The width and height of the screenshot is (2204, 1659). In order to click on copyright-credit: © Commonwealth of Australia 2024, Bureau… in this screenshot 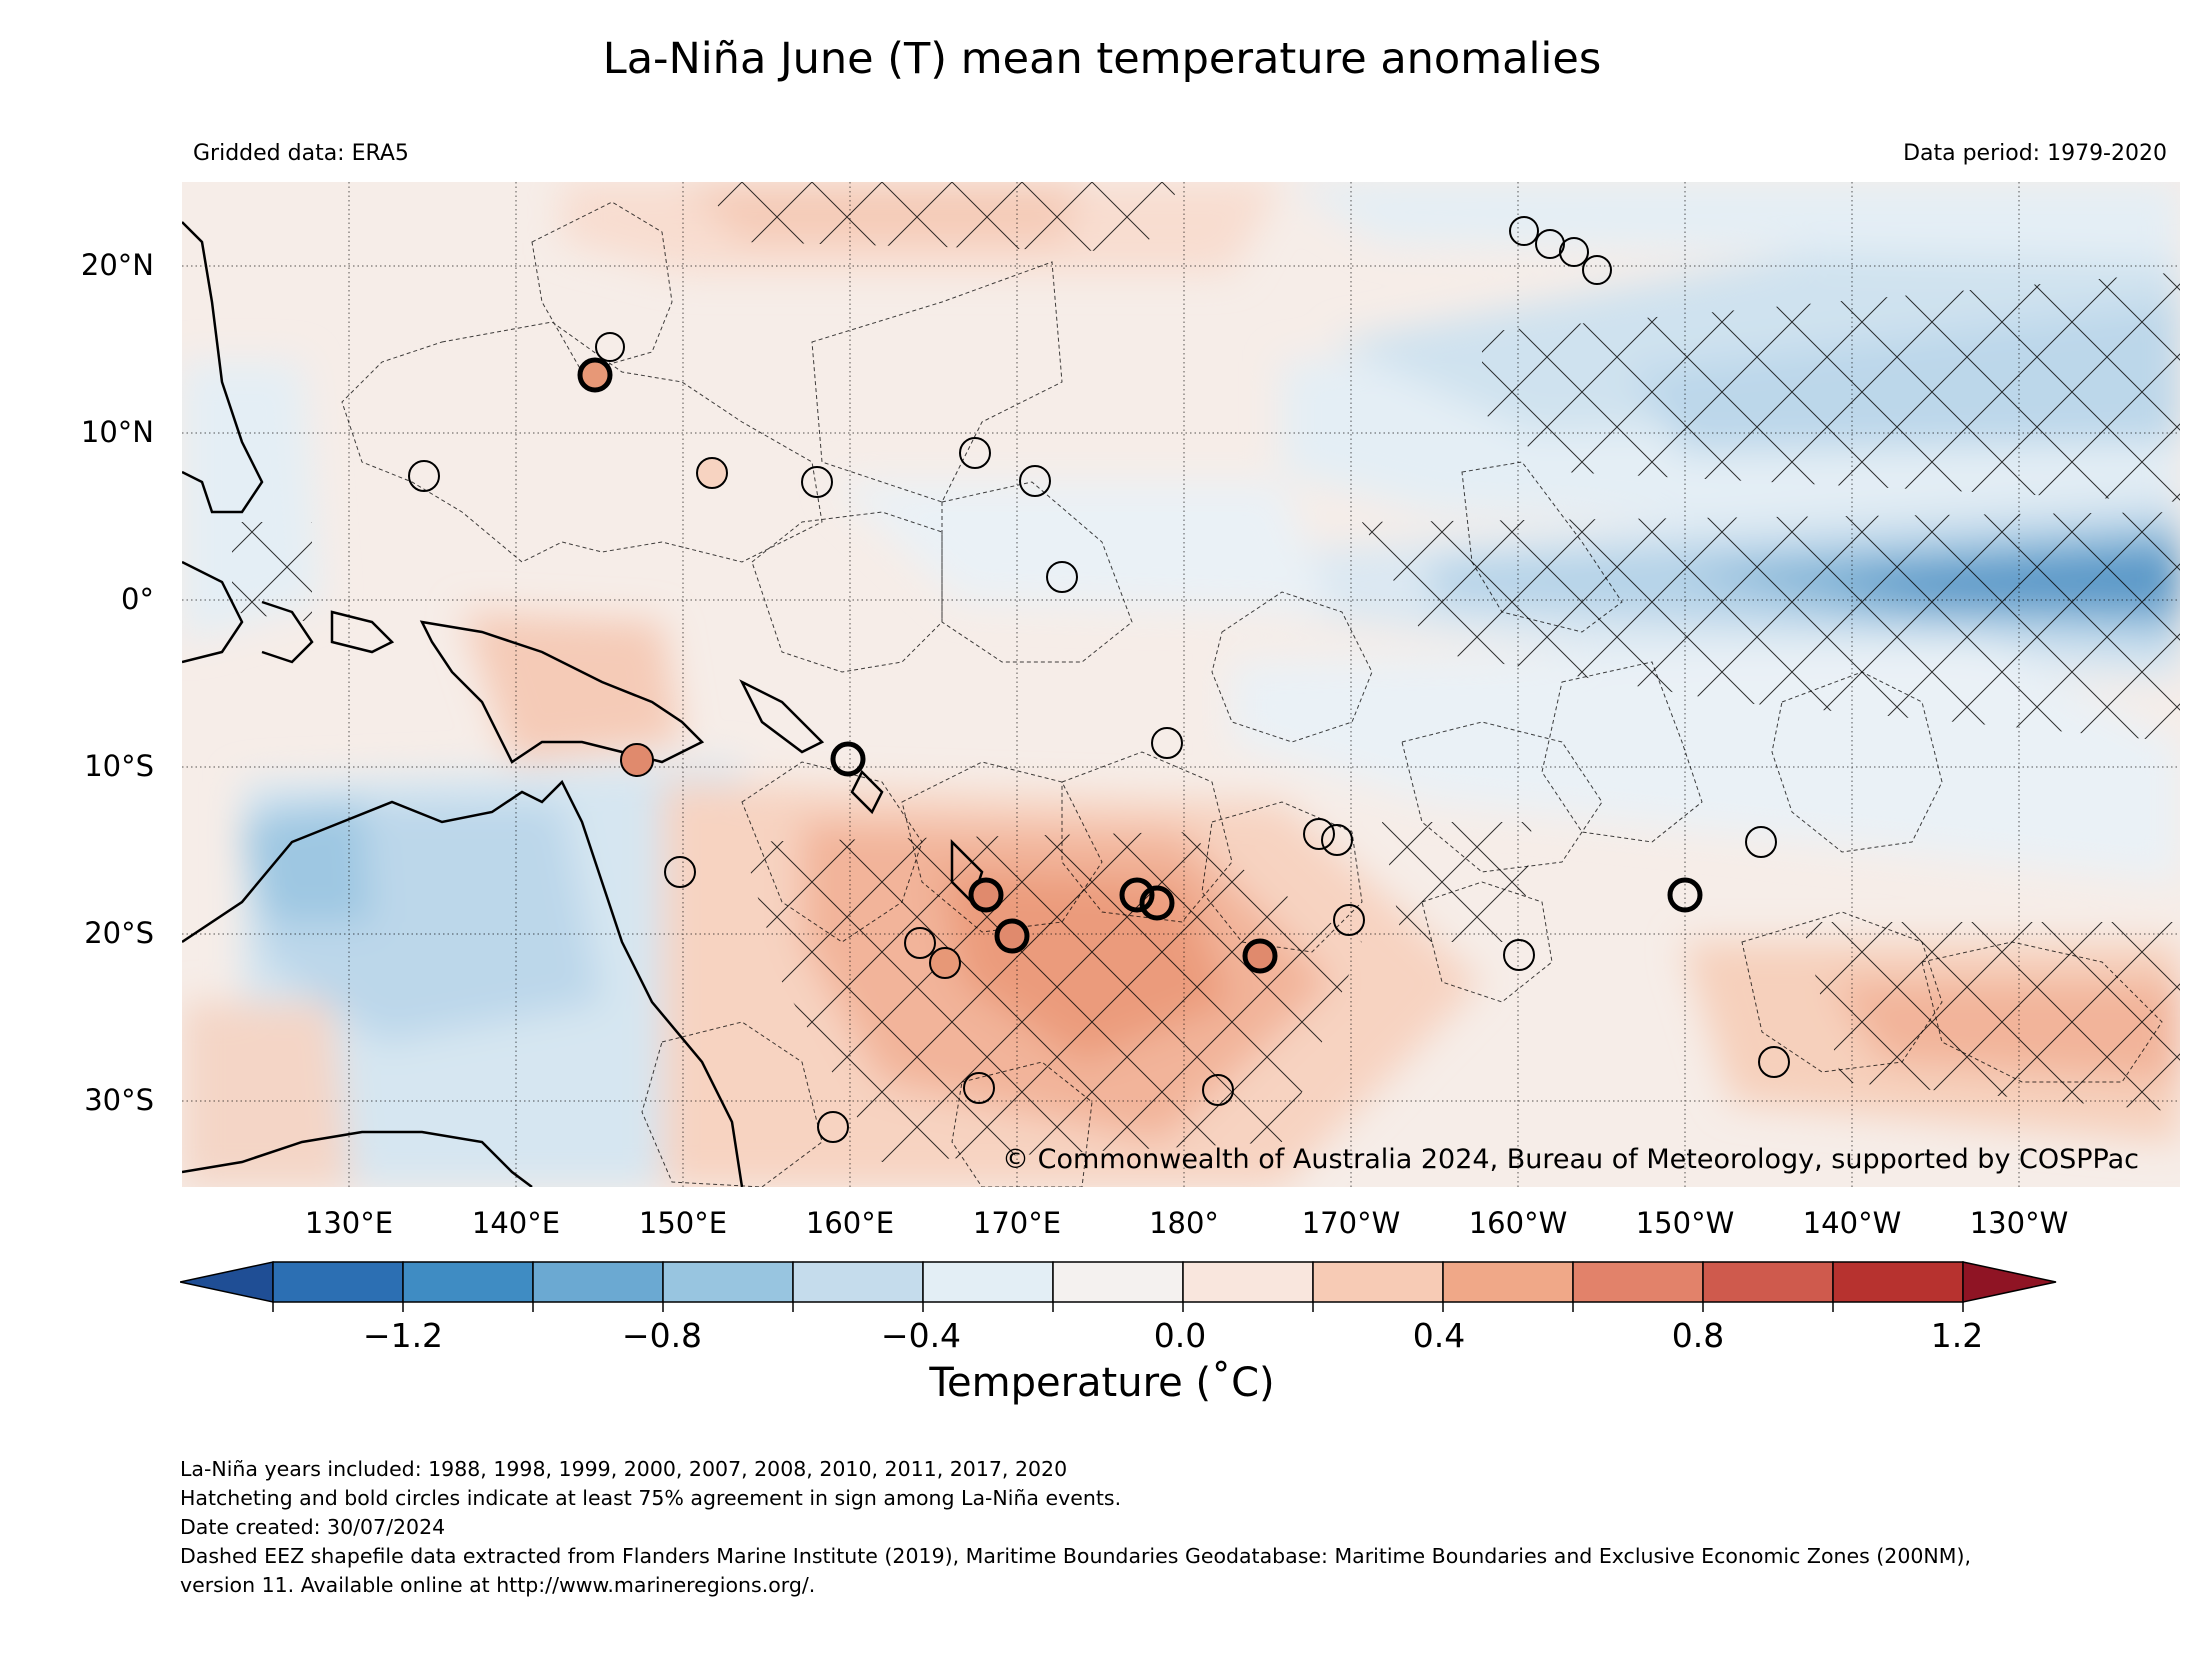, I will do `click(1570, 1159)`.